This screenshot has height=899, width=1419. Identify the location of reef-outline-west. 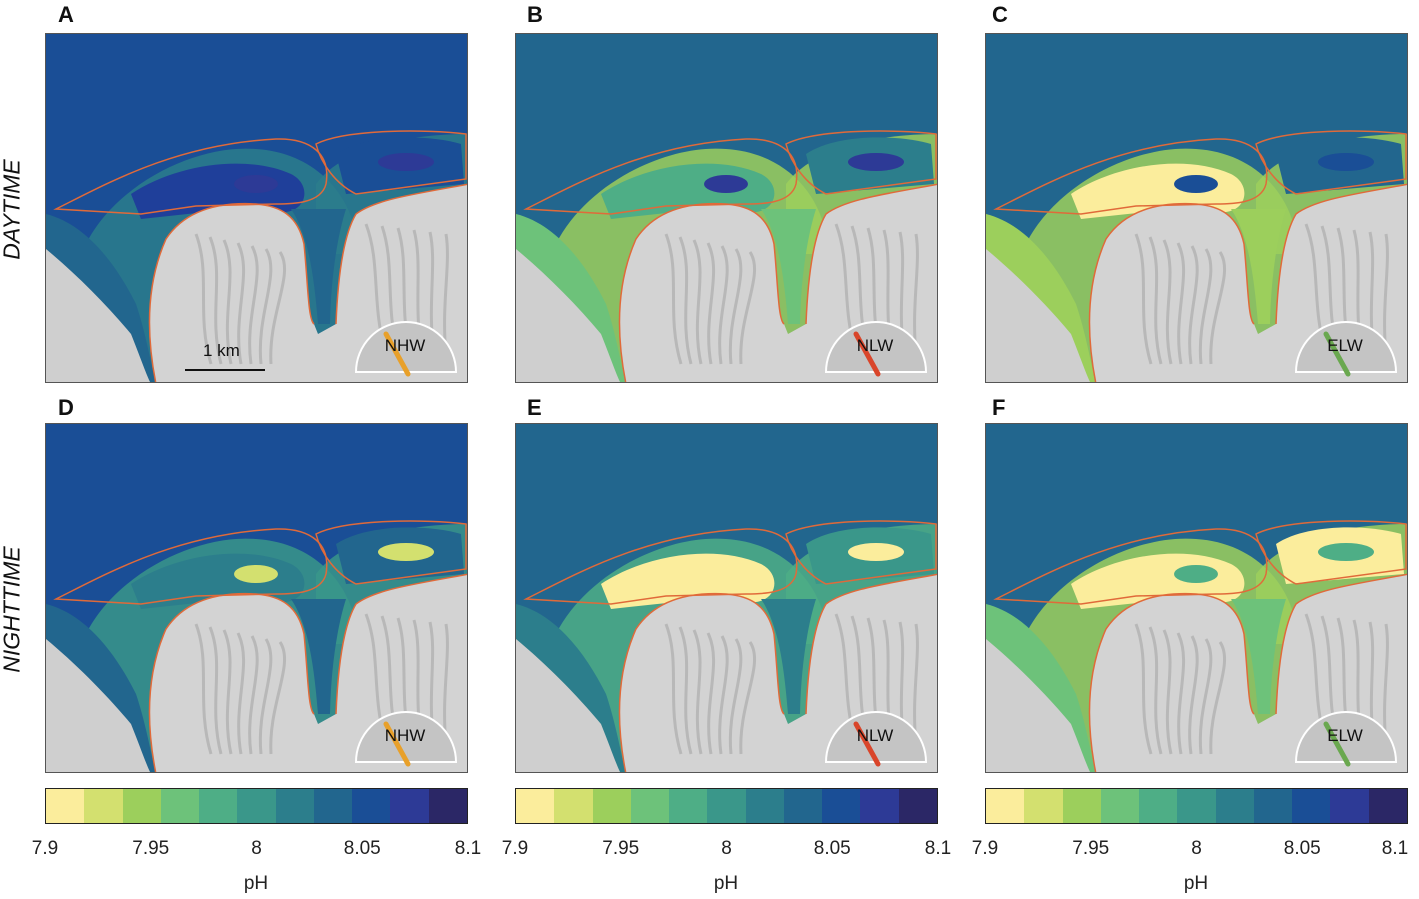
(190, 566).